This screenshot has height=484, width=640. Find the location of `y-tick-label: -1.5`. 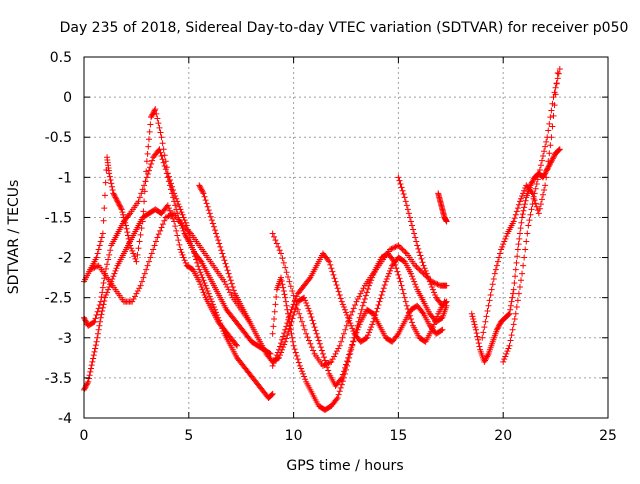

y-tick-label: -1.5 is located at coordinates (58, 218).